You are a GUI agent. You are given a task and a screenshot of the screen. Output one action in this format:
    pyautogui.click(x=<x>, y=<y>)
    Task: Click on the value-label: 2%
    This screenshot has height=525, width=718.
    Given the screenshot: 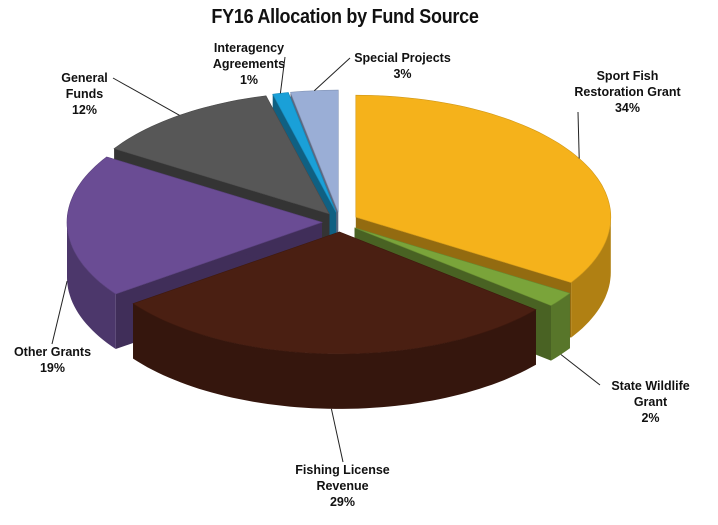 What is the action you would take?
    pyautogui.click(x=650, y=418)
    